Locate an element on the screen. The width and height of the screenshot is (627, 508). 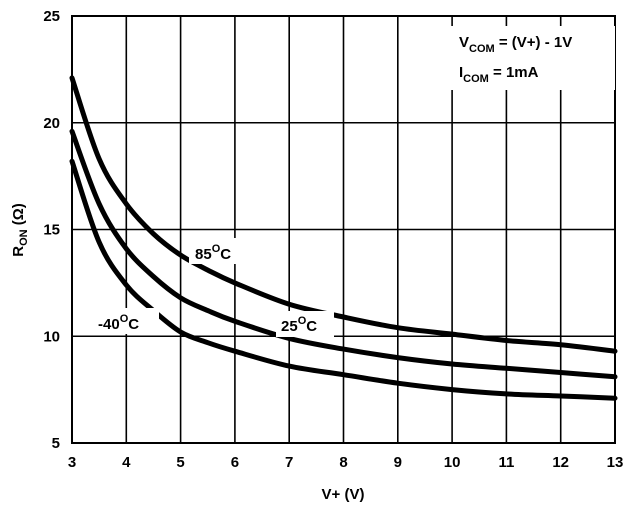
svg-text: -40OC is located at coordinates (118, 323).